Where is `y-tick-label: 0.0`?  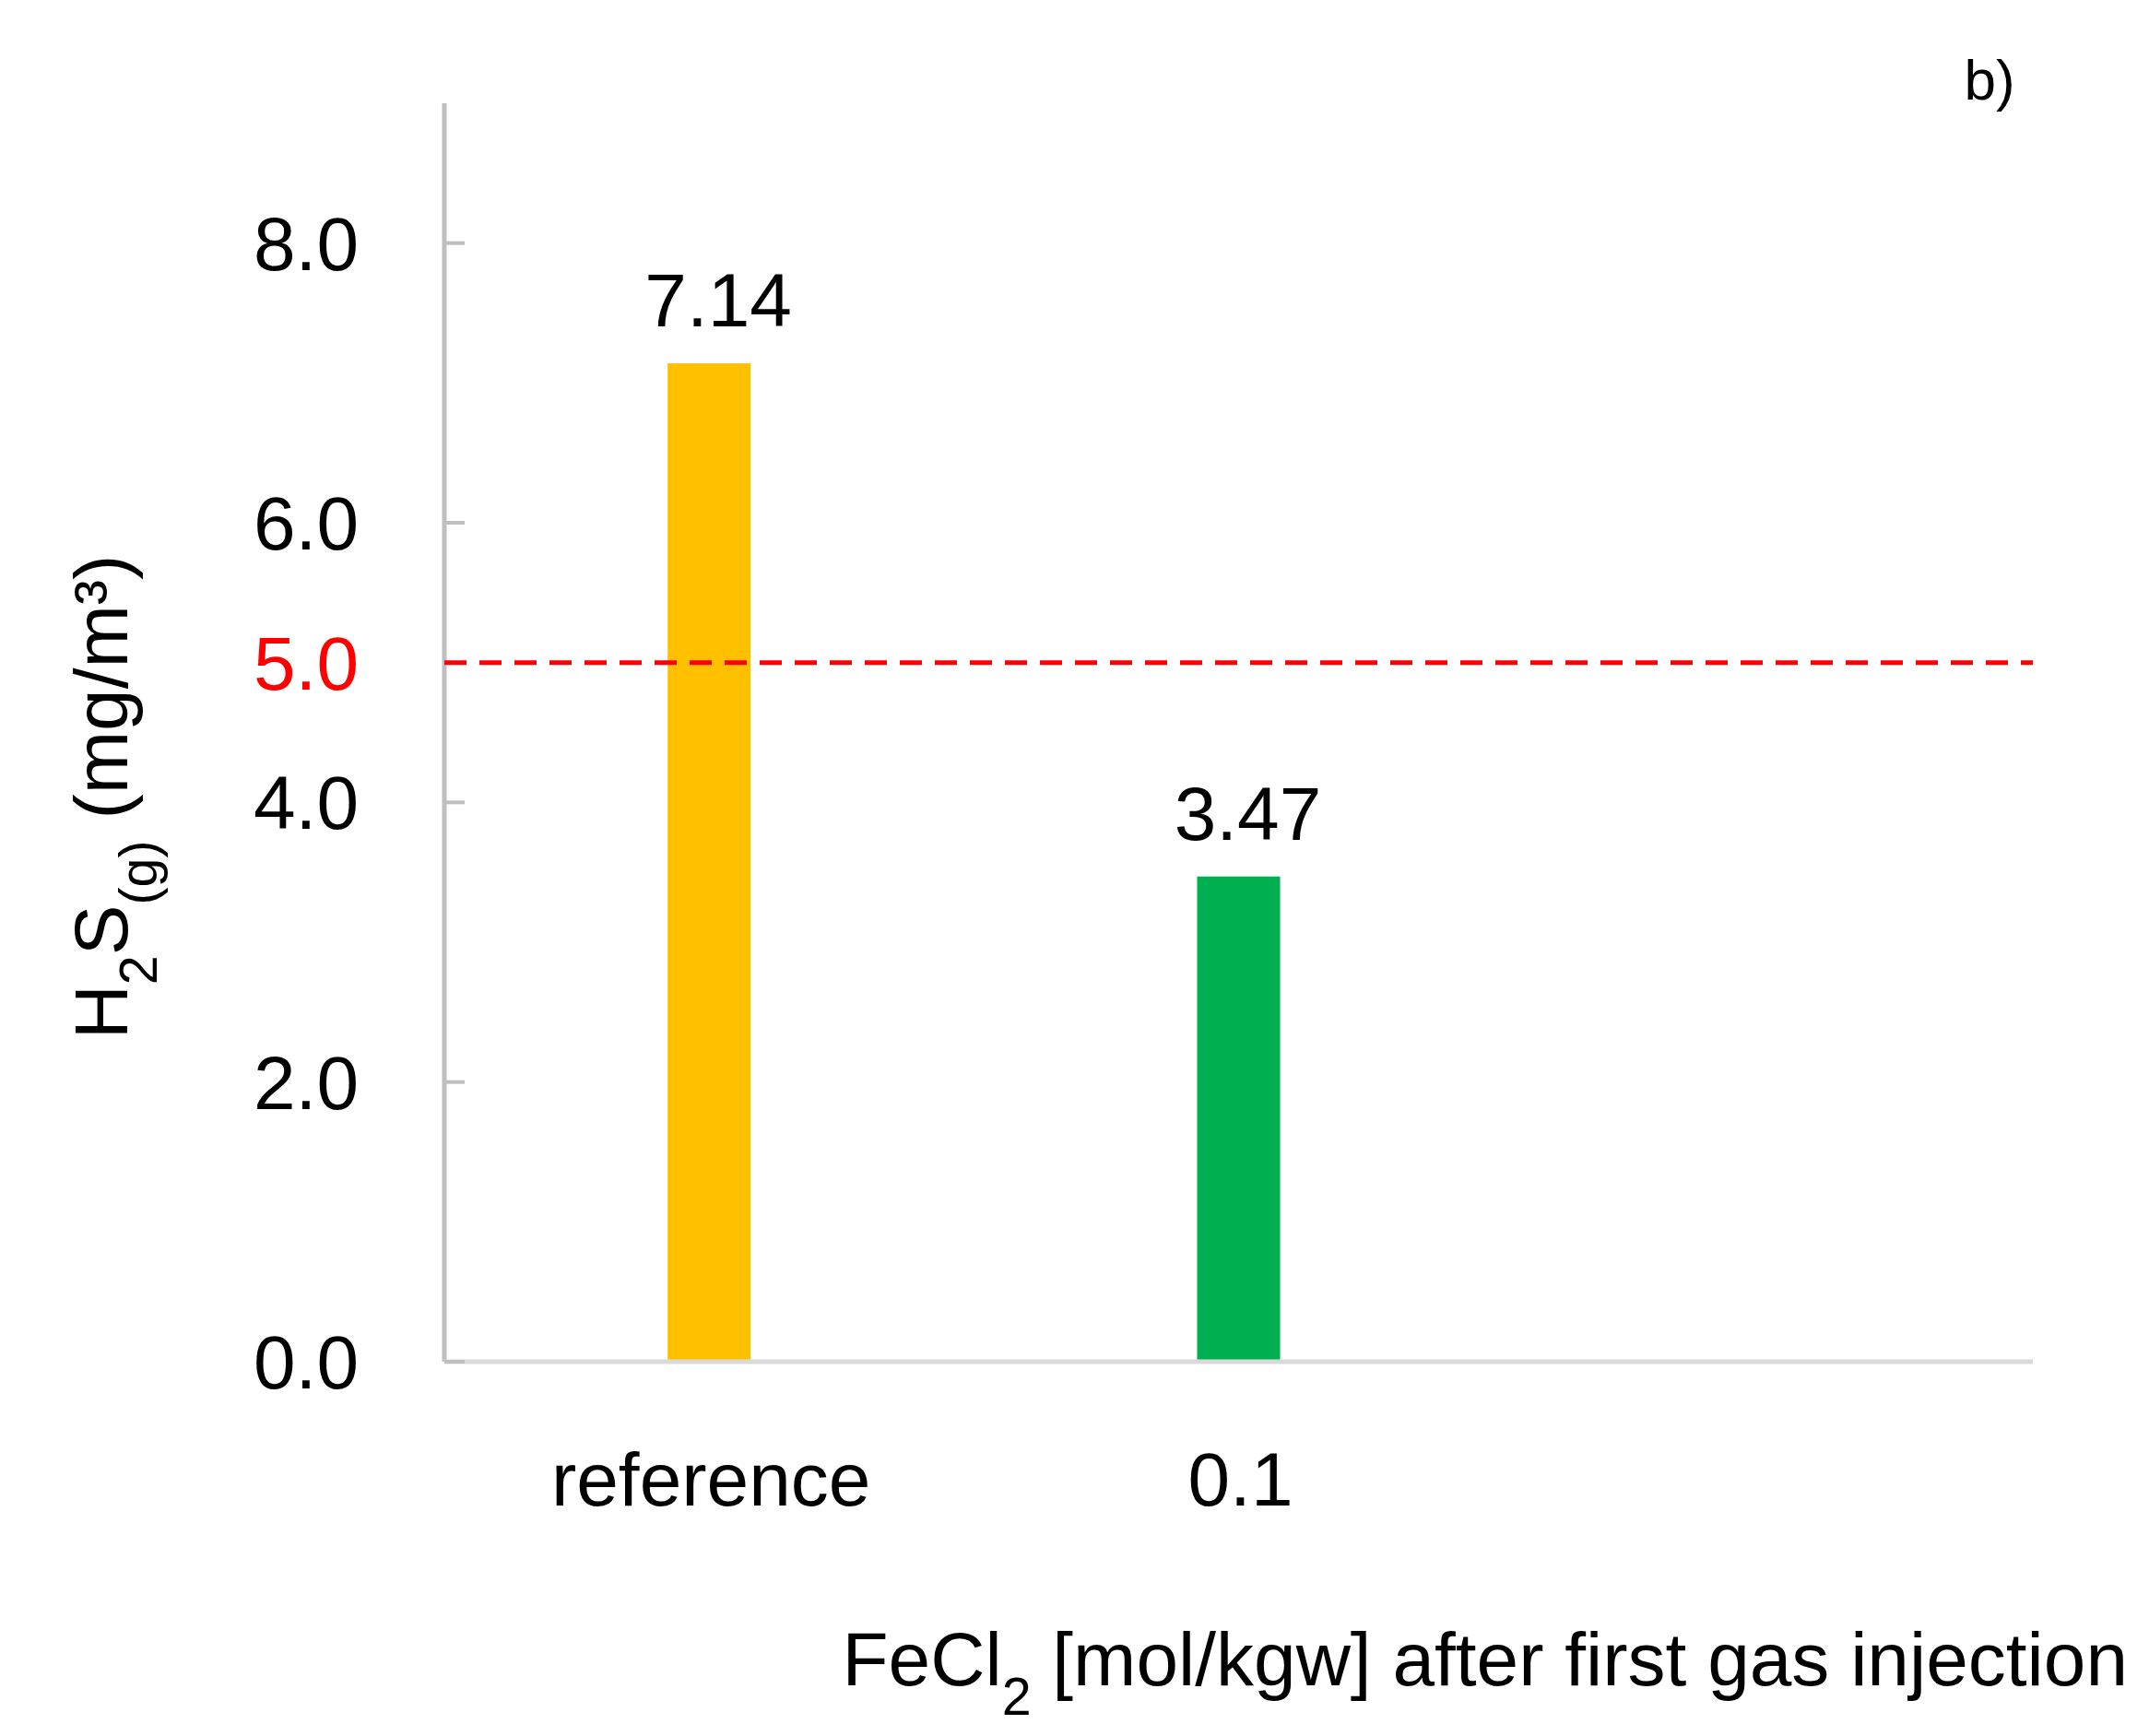
y-tick-label: 0.0 is located at coordinates (306, 1362).